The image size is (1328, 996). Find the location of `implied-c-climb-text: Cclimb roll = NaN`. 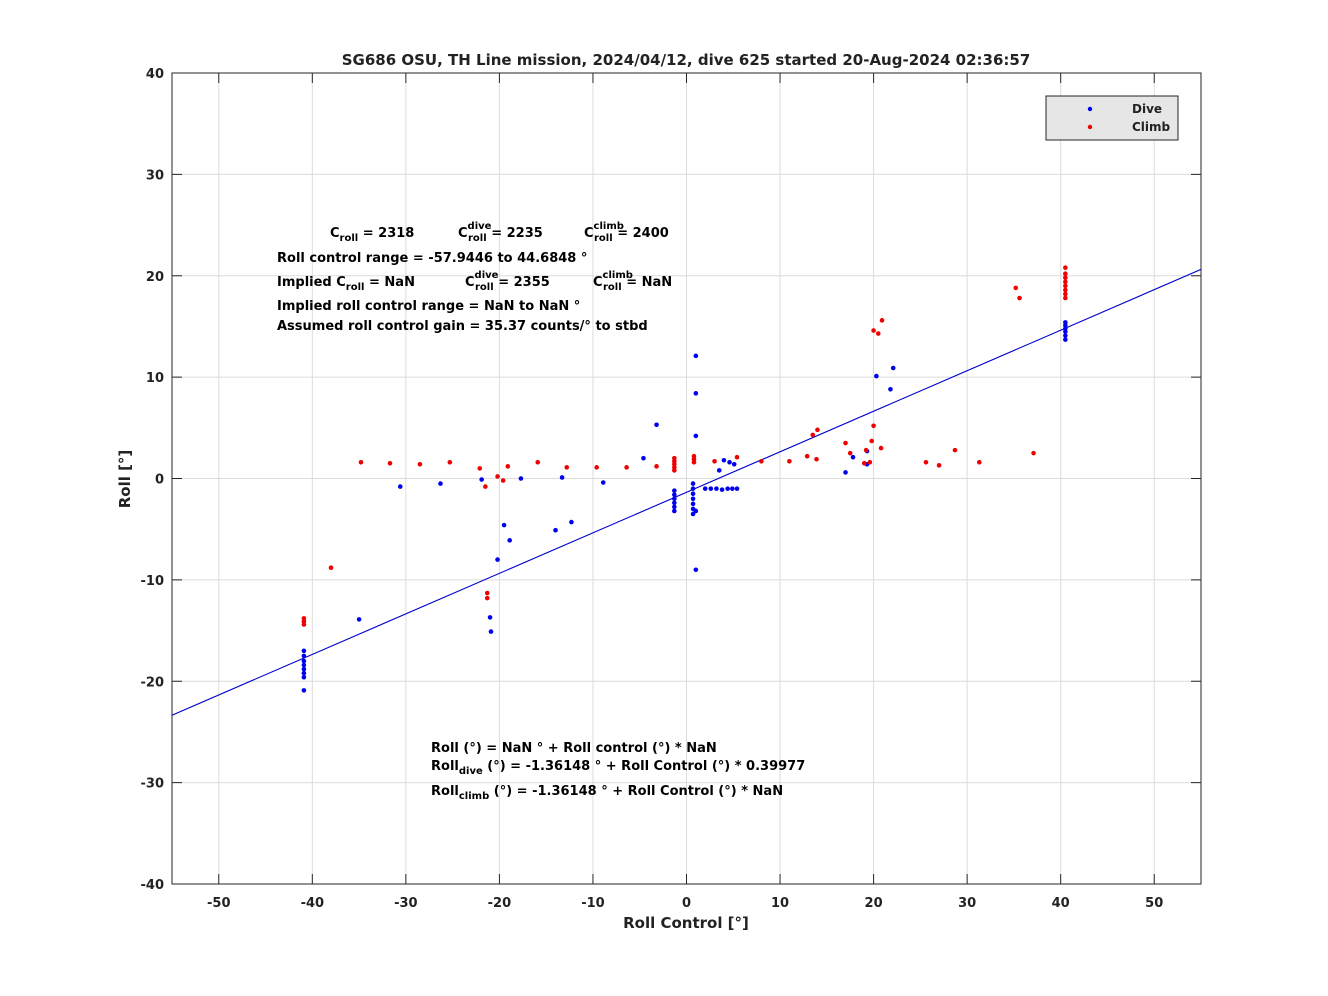

implied-c-climb-text: Cclimb roll = NaN is located at coordinates (632, 281).